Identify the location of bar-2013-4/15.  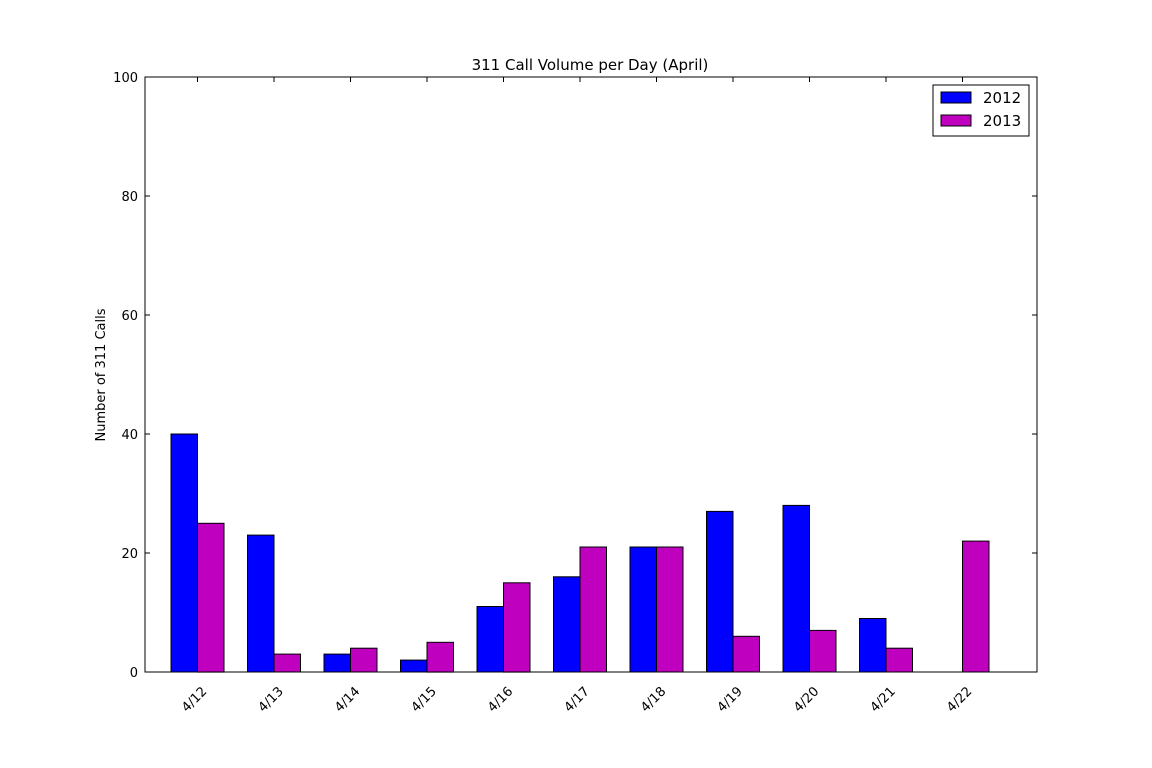
(440, 657).